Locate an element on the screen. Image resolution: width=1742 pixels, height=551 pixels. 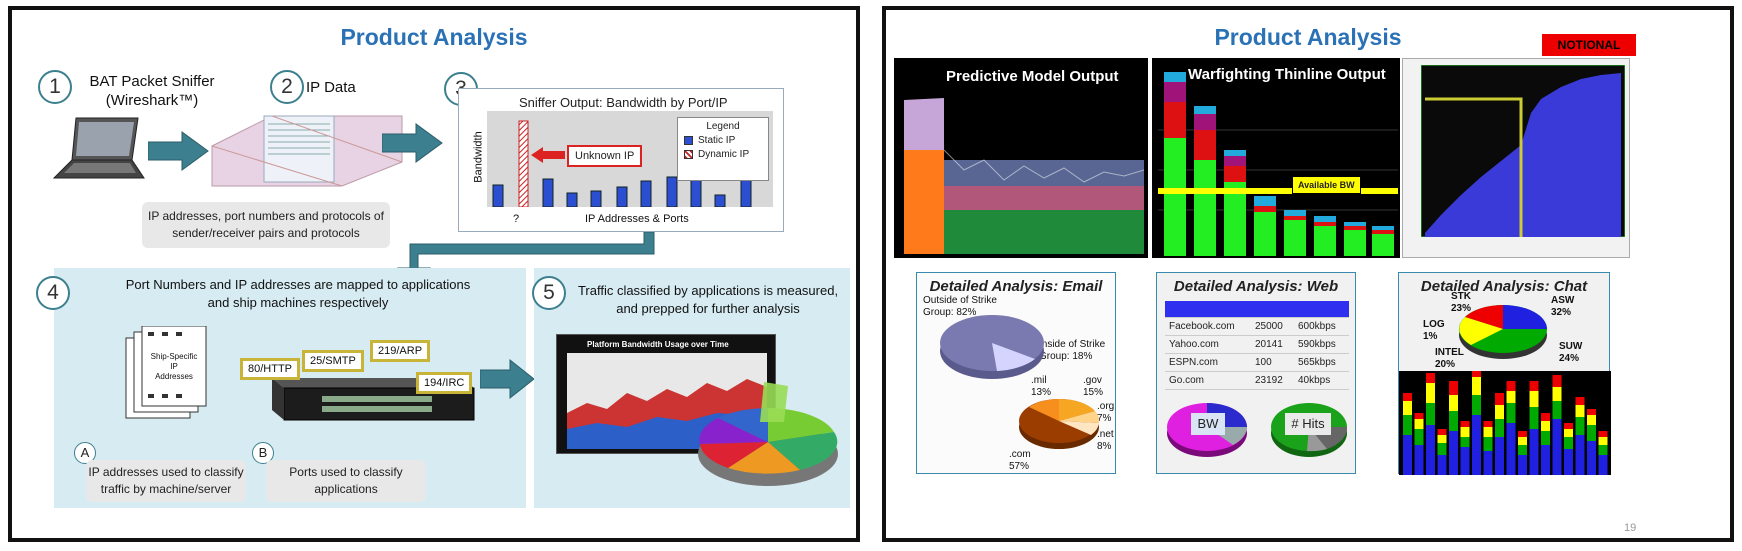
sniffer-chart-title: Sniffer Output: Bandwidth by Port/IP is located at coordinates (623, 102).